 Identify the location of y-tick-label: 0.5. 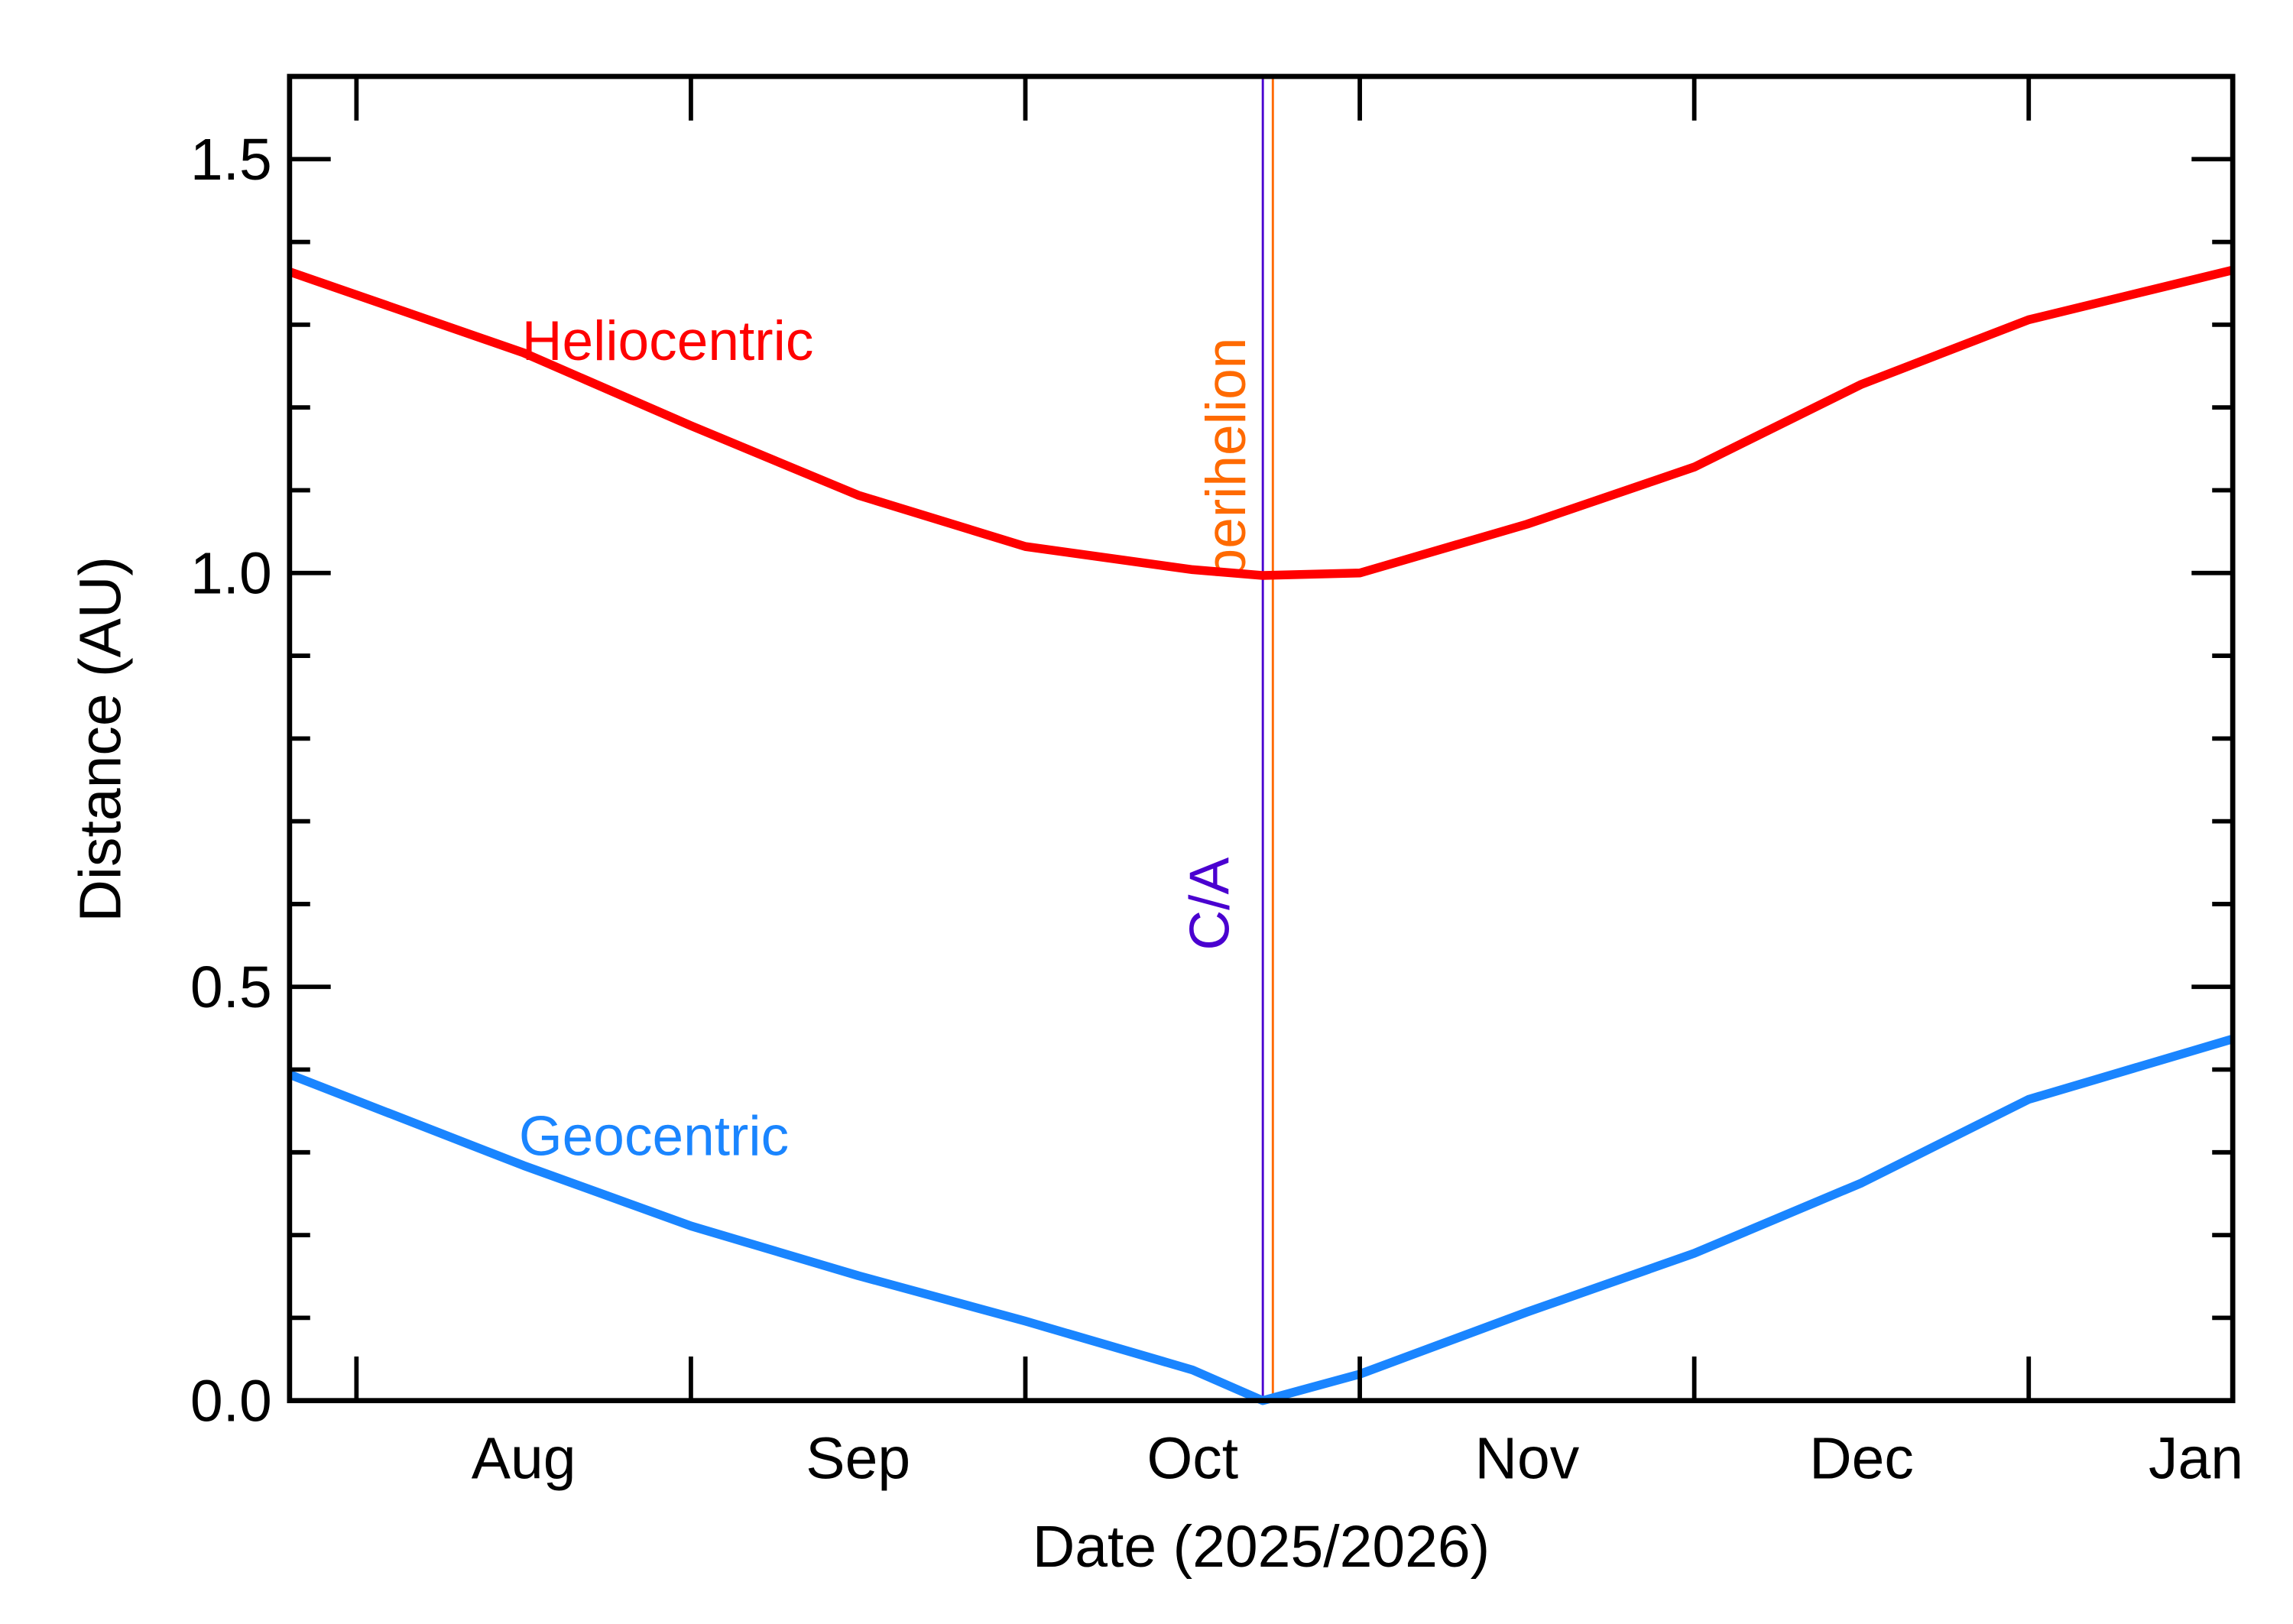
(231, 987).